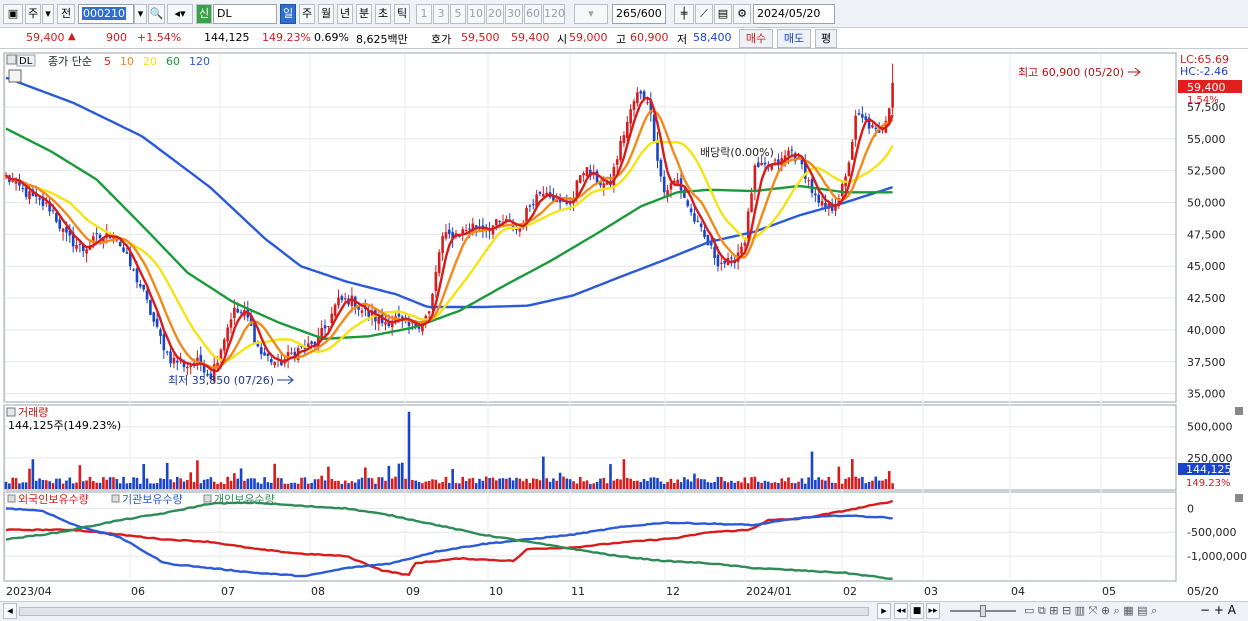 This screenshot has height=621, width=1248. I want to click on prev-tag: 전, so click(66, 14).